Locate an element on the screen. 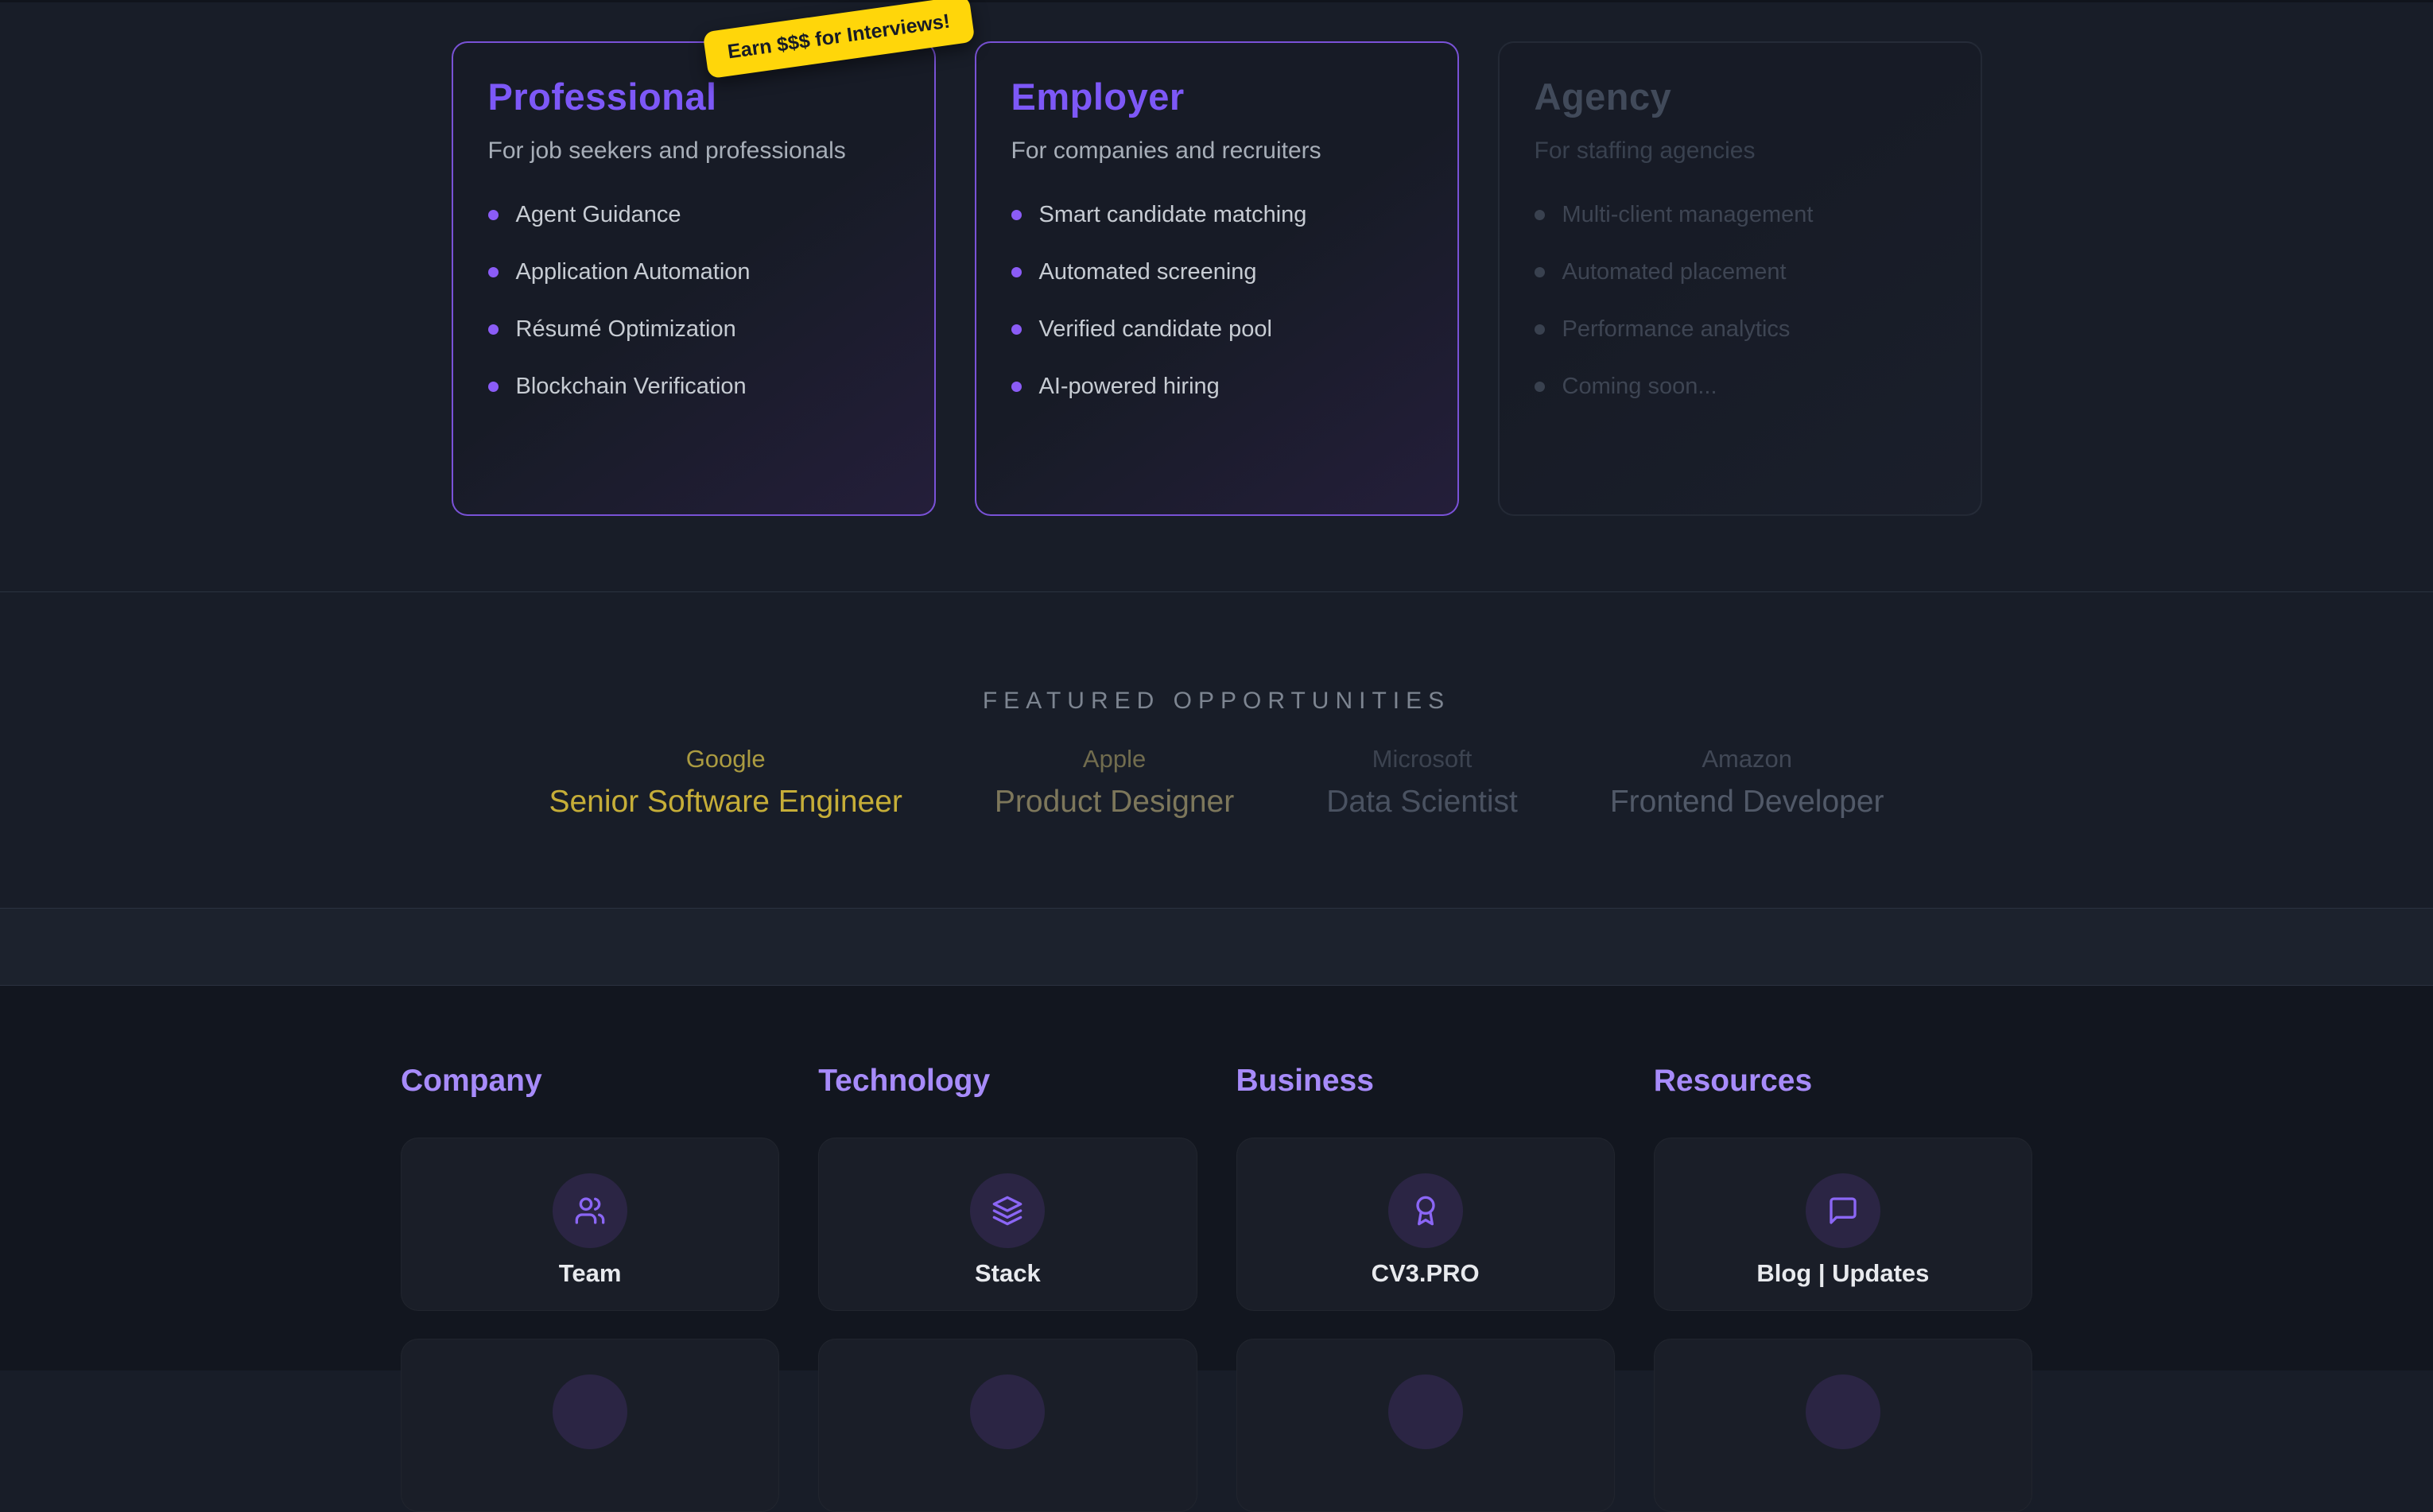  divider-strip is located at coordinates (1216, 947).